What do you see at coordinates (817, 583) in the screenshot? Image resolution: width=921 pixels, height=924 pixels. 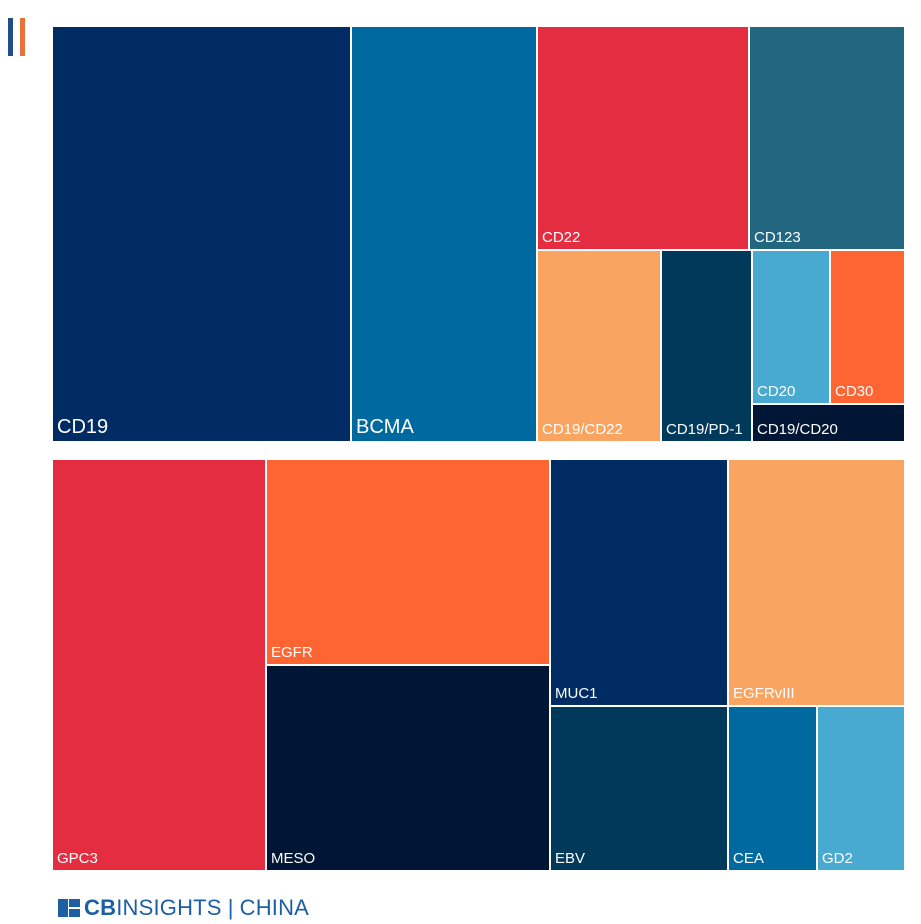 I see `treemap-tile-egfrviii: EGFRvIII` at bounding box center [817, 583].